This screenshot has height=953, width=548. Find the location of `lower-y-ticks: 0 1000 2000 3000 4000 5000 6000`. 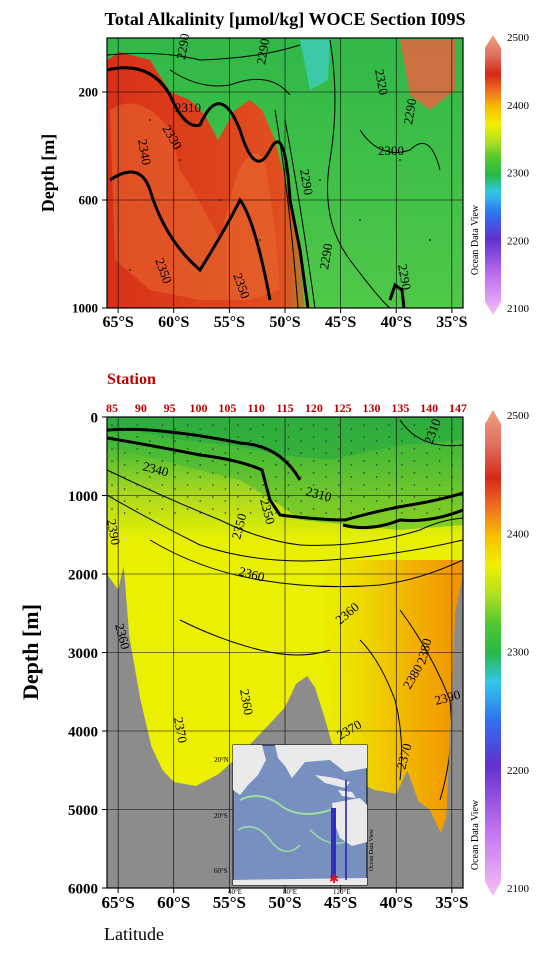

lower-y-ticks: 0 1000 2000 3000 4000 5000 6000 is located at coordinates (87, 653).